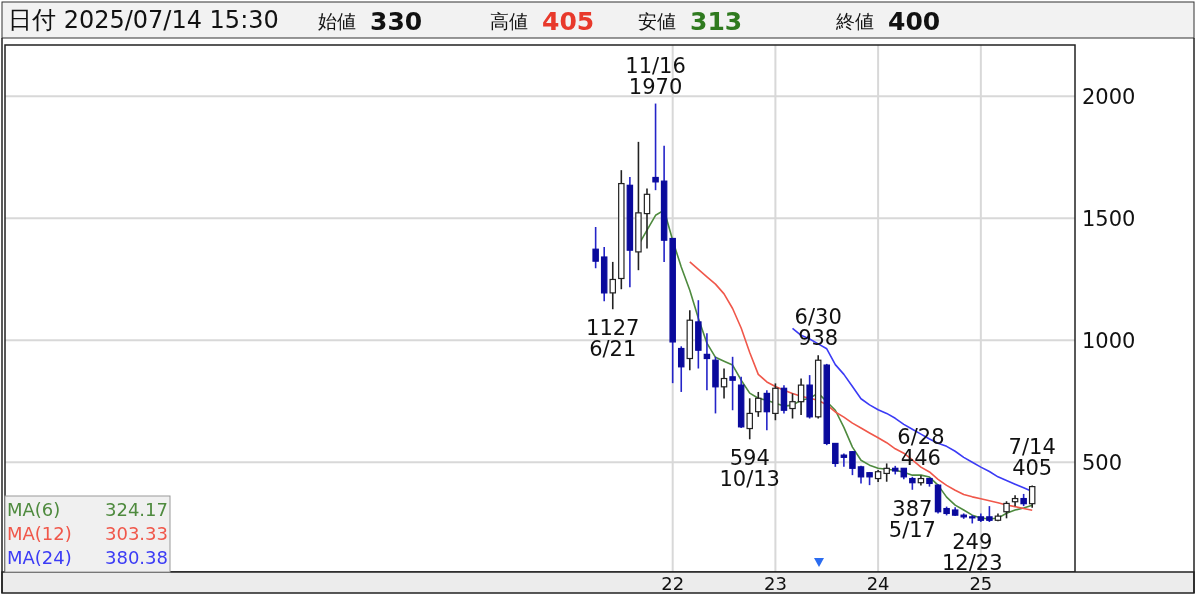  Describe the element at coordinates (749, 469) in the screenshot. I see `annotation: 594 10/13` at that location.